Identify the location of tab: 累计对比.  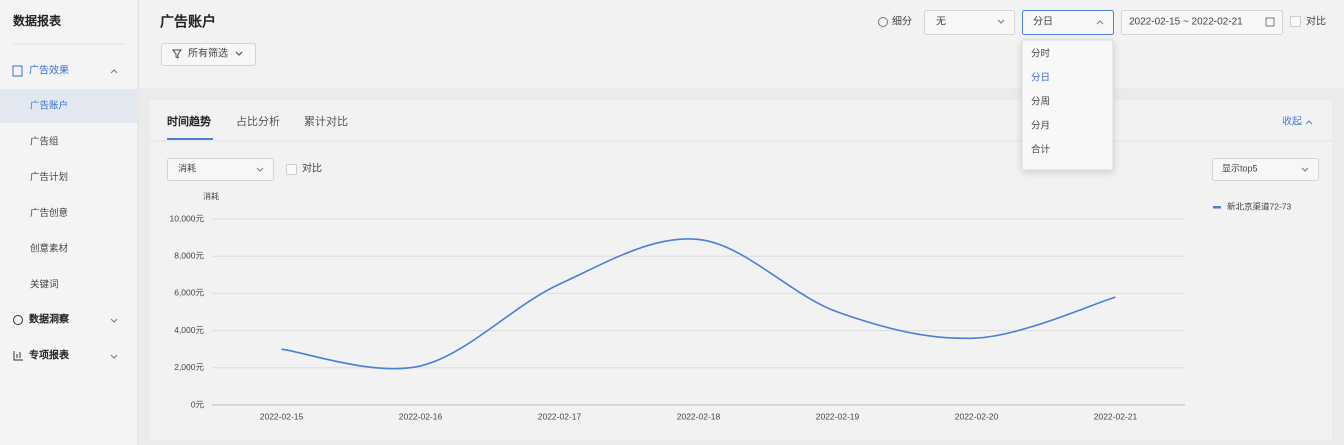
(326, 121).